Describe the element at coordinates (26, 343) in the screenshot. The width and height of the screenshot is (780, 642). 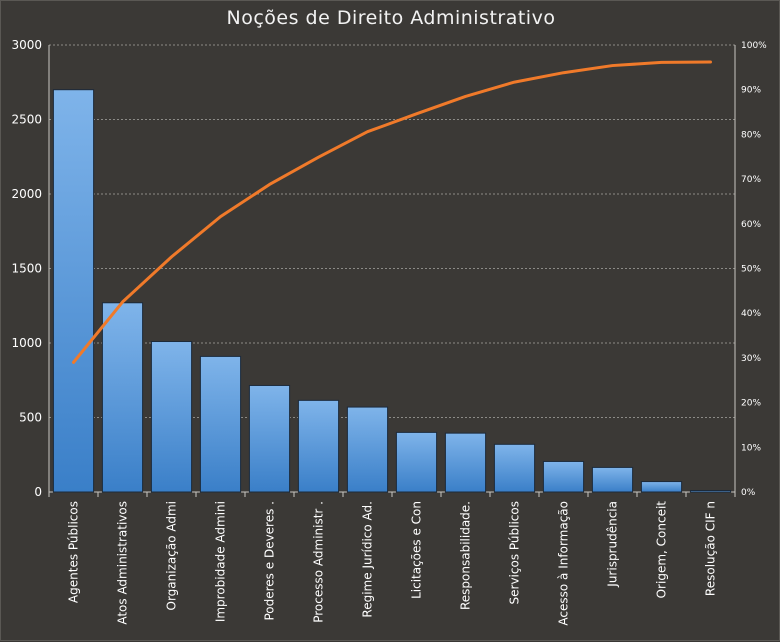
I see `y-tick-label: 1000` at that location.